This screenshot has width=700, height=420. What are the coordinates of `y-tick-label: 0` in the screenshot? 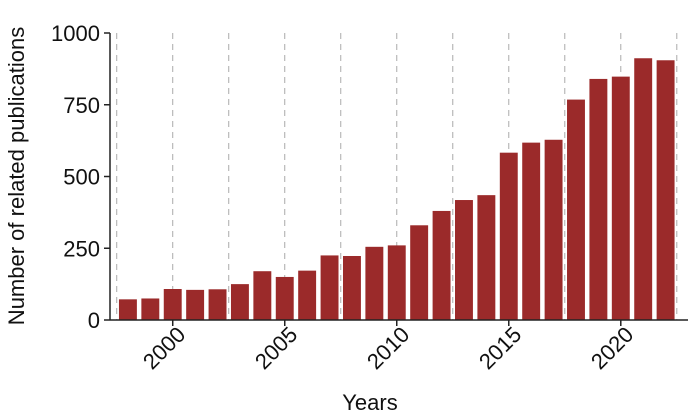 It's located at (94, 320).